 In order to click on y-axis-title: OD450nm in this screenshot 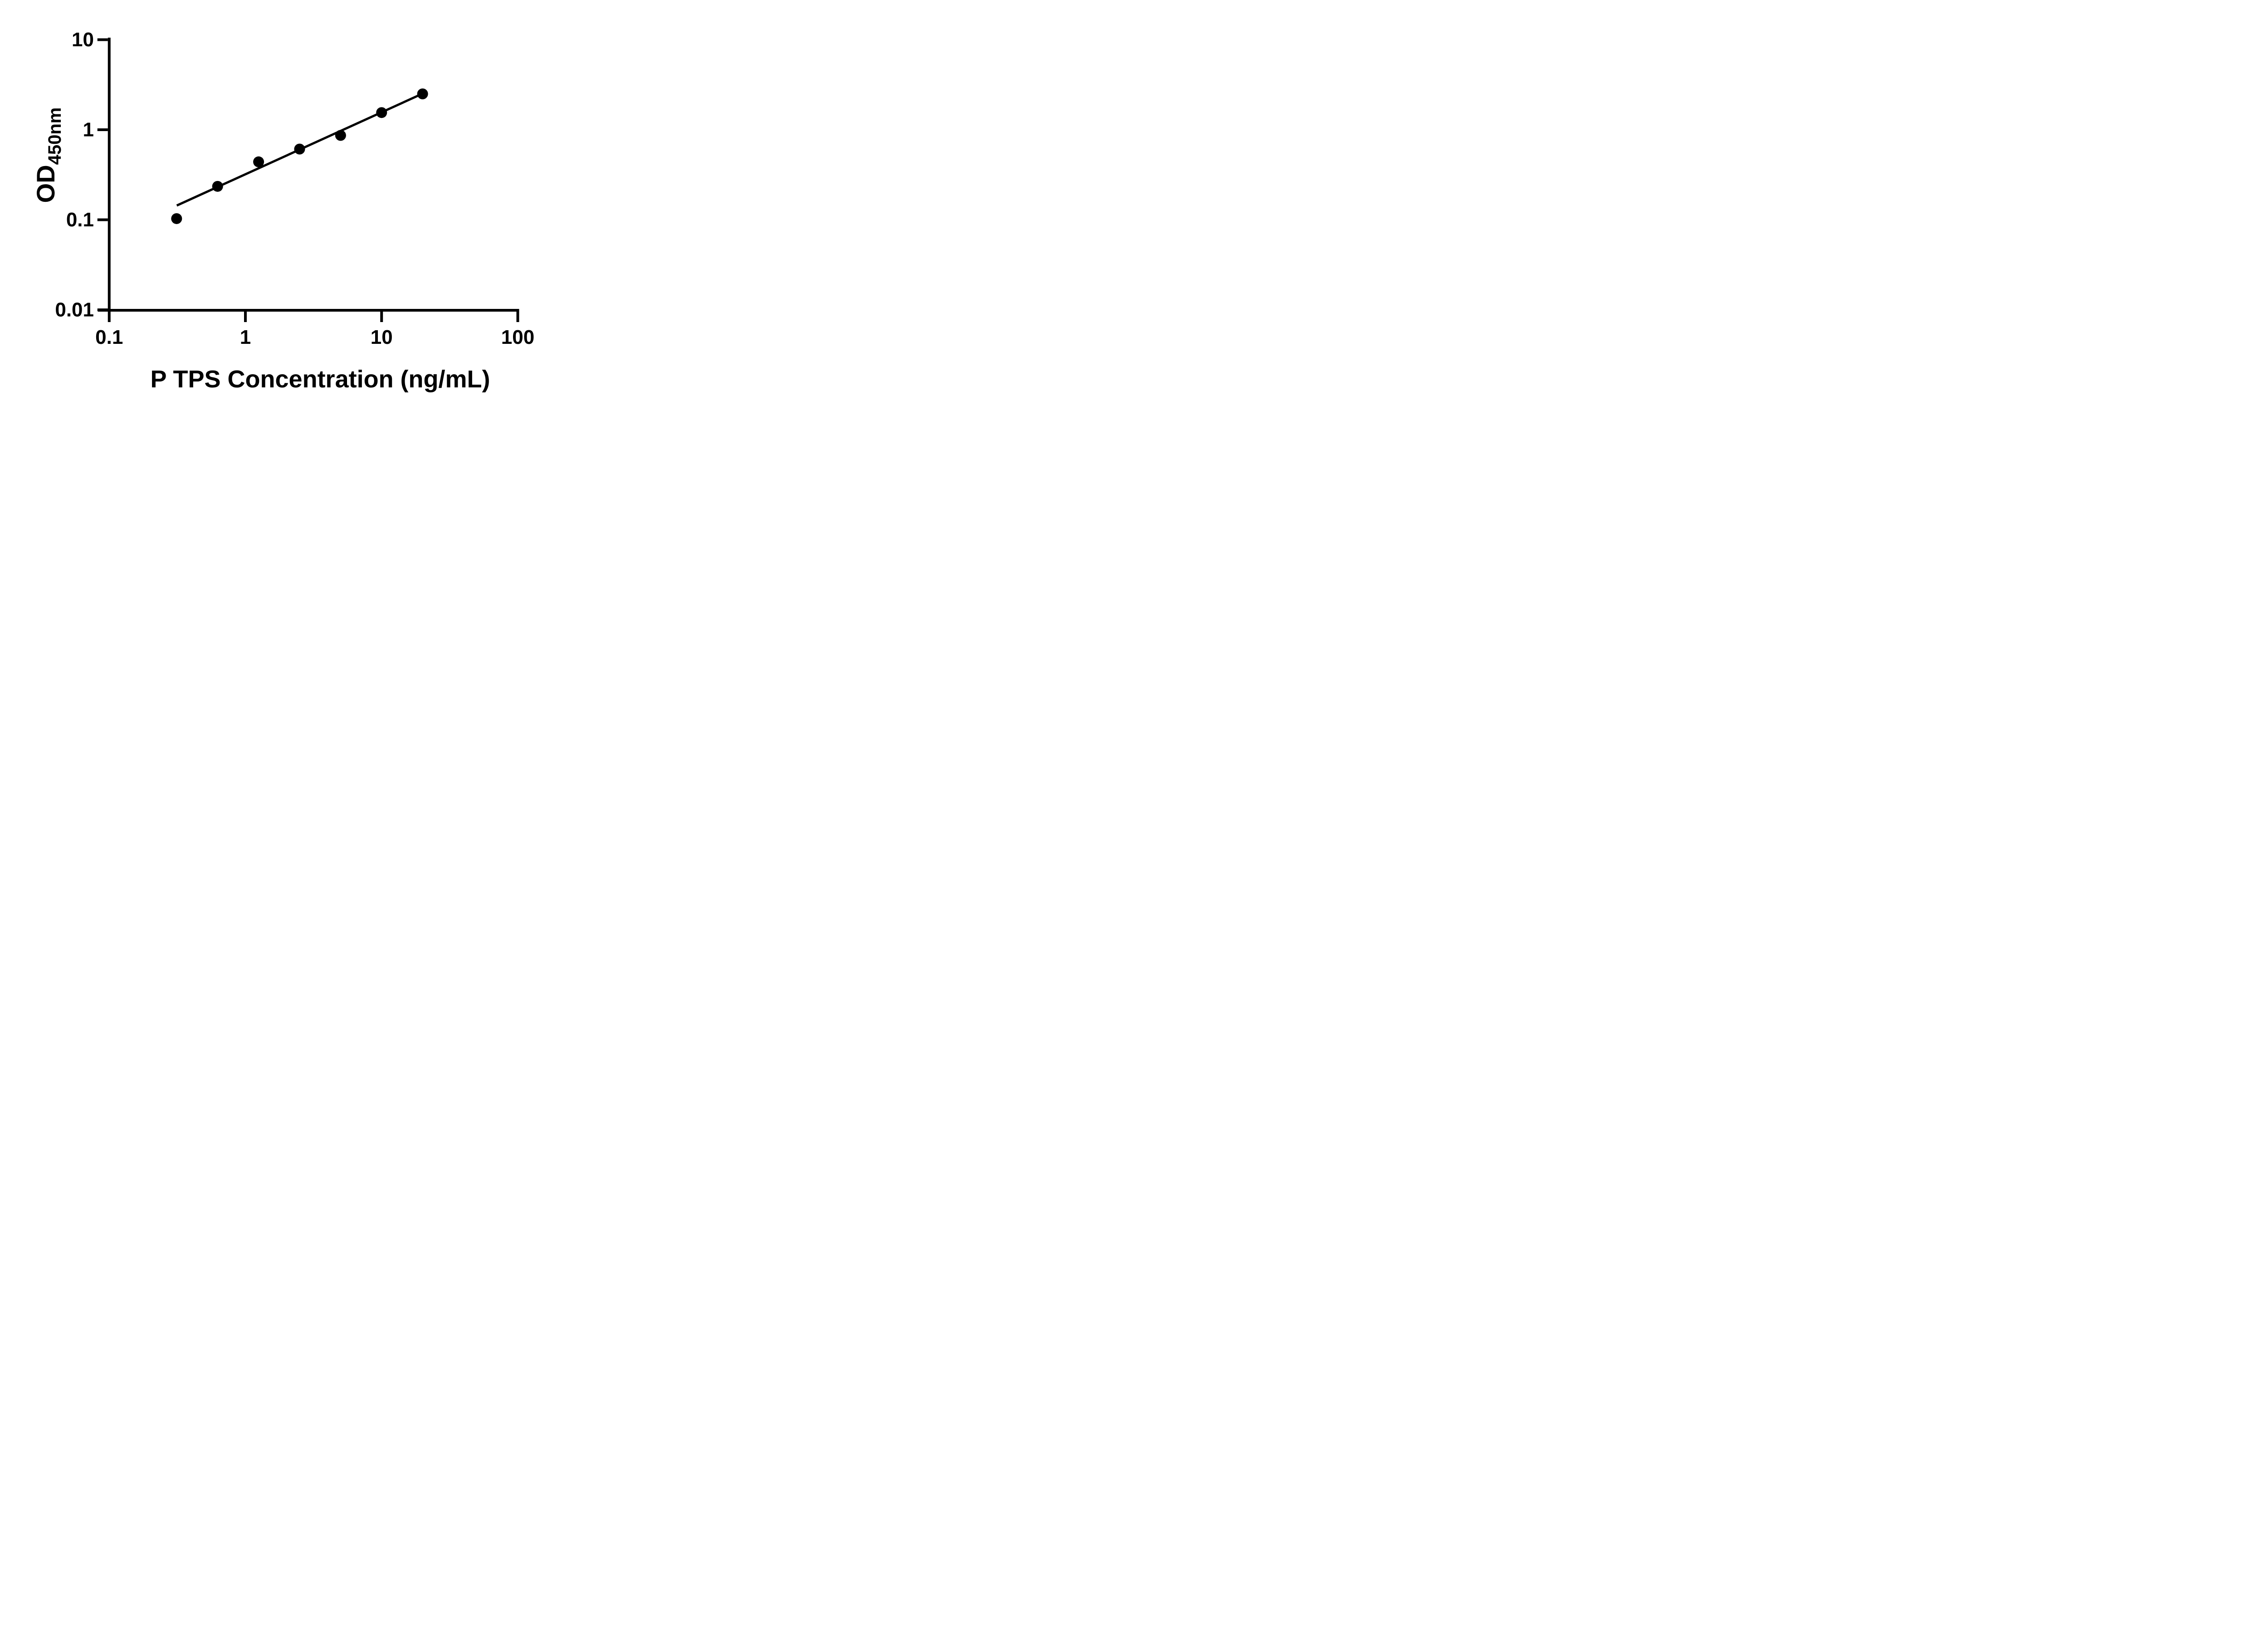, I will do `click(48, 155)`.